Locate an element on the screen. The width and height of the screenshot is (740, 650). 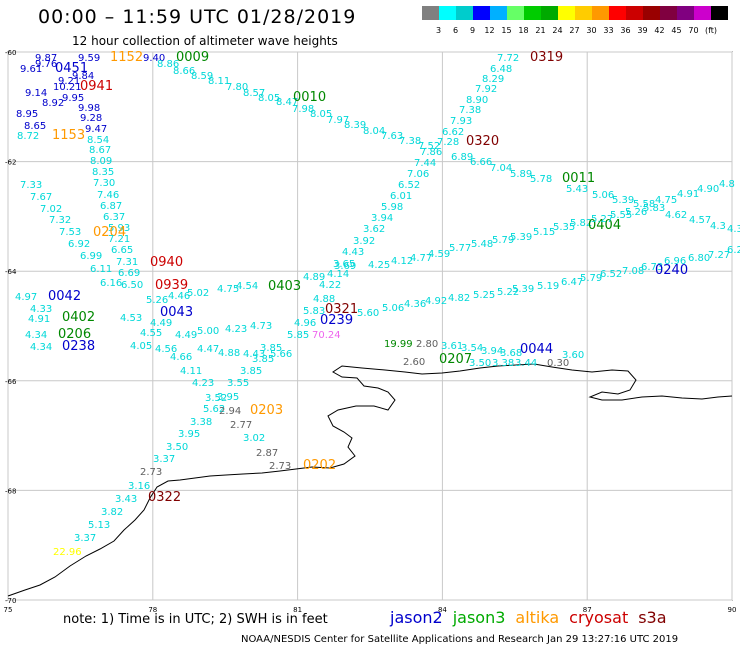
wave-height-value: 4.34 is located at coordinates (41, 347).